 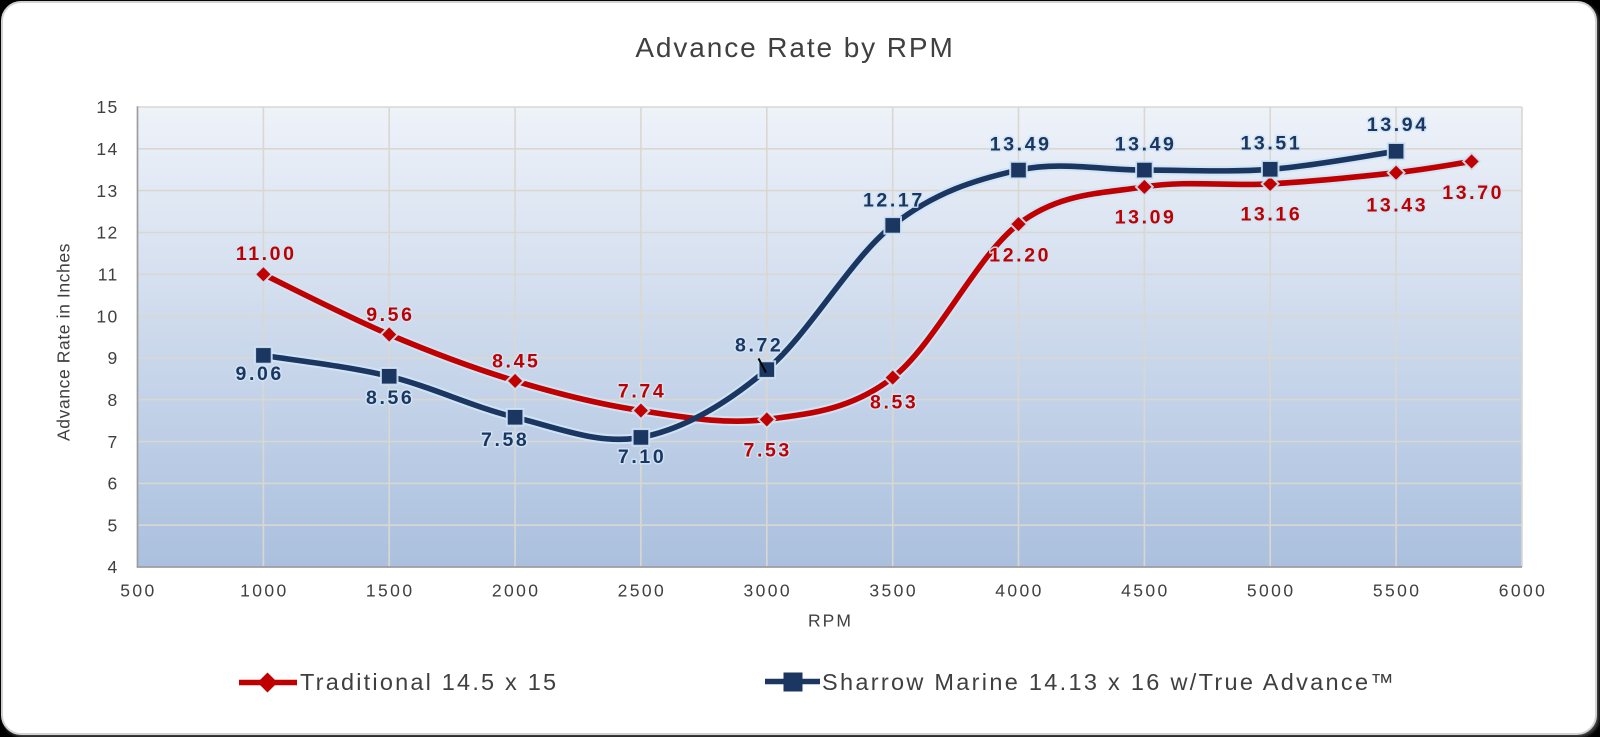 What do you see at coordinates (1271, 215) in the screenshot?
I see `svg-text: 13.16` at bounding box center [1271, 215].